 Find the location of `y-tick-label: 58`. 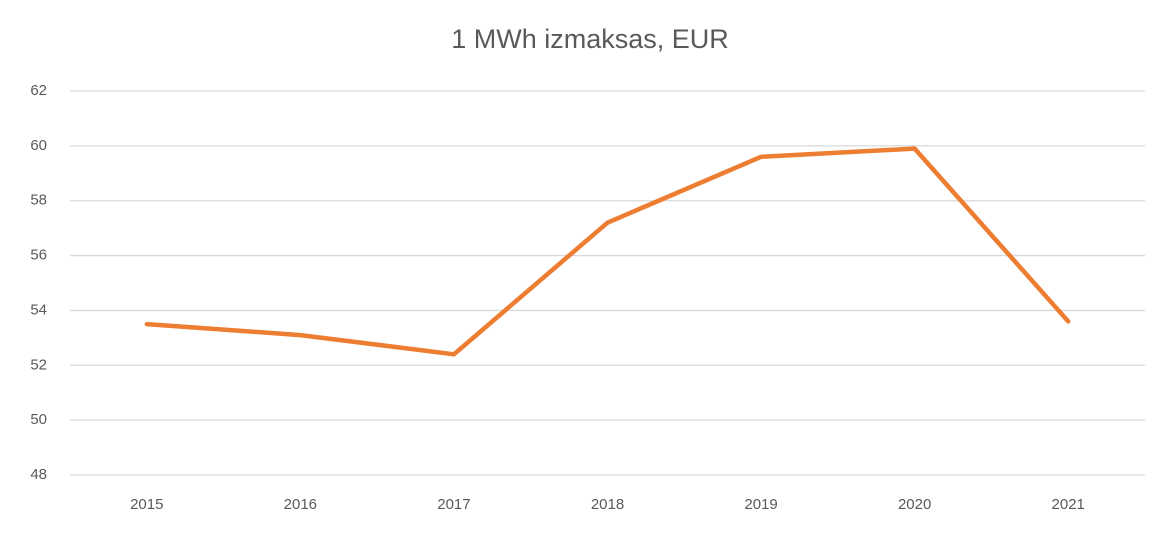

y-tick-label: 58 is located at coordinates (38, 200).